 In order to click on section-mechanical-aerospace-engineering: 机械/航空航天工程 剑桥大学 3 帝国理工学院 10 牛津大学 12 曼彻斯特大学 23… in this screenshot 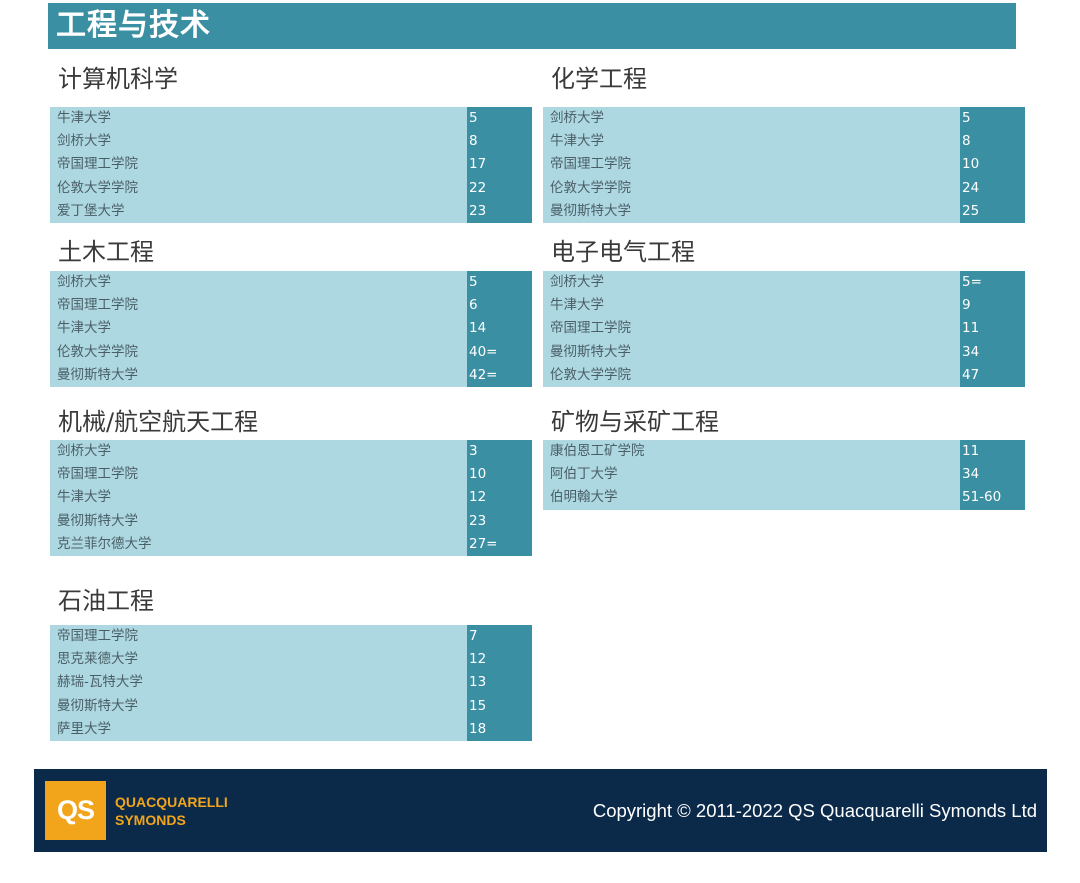, I will do `click(291, 480)`.